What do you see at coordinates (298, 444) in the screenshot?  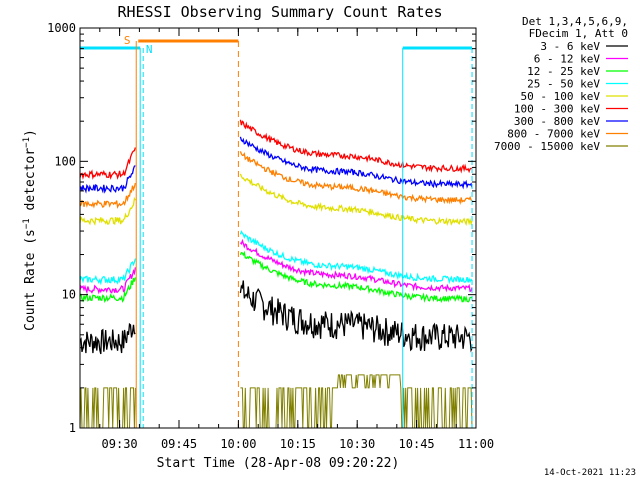 I see `x-tick-label-3: 10:15` at bounding box center [298, 444].